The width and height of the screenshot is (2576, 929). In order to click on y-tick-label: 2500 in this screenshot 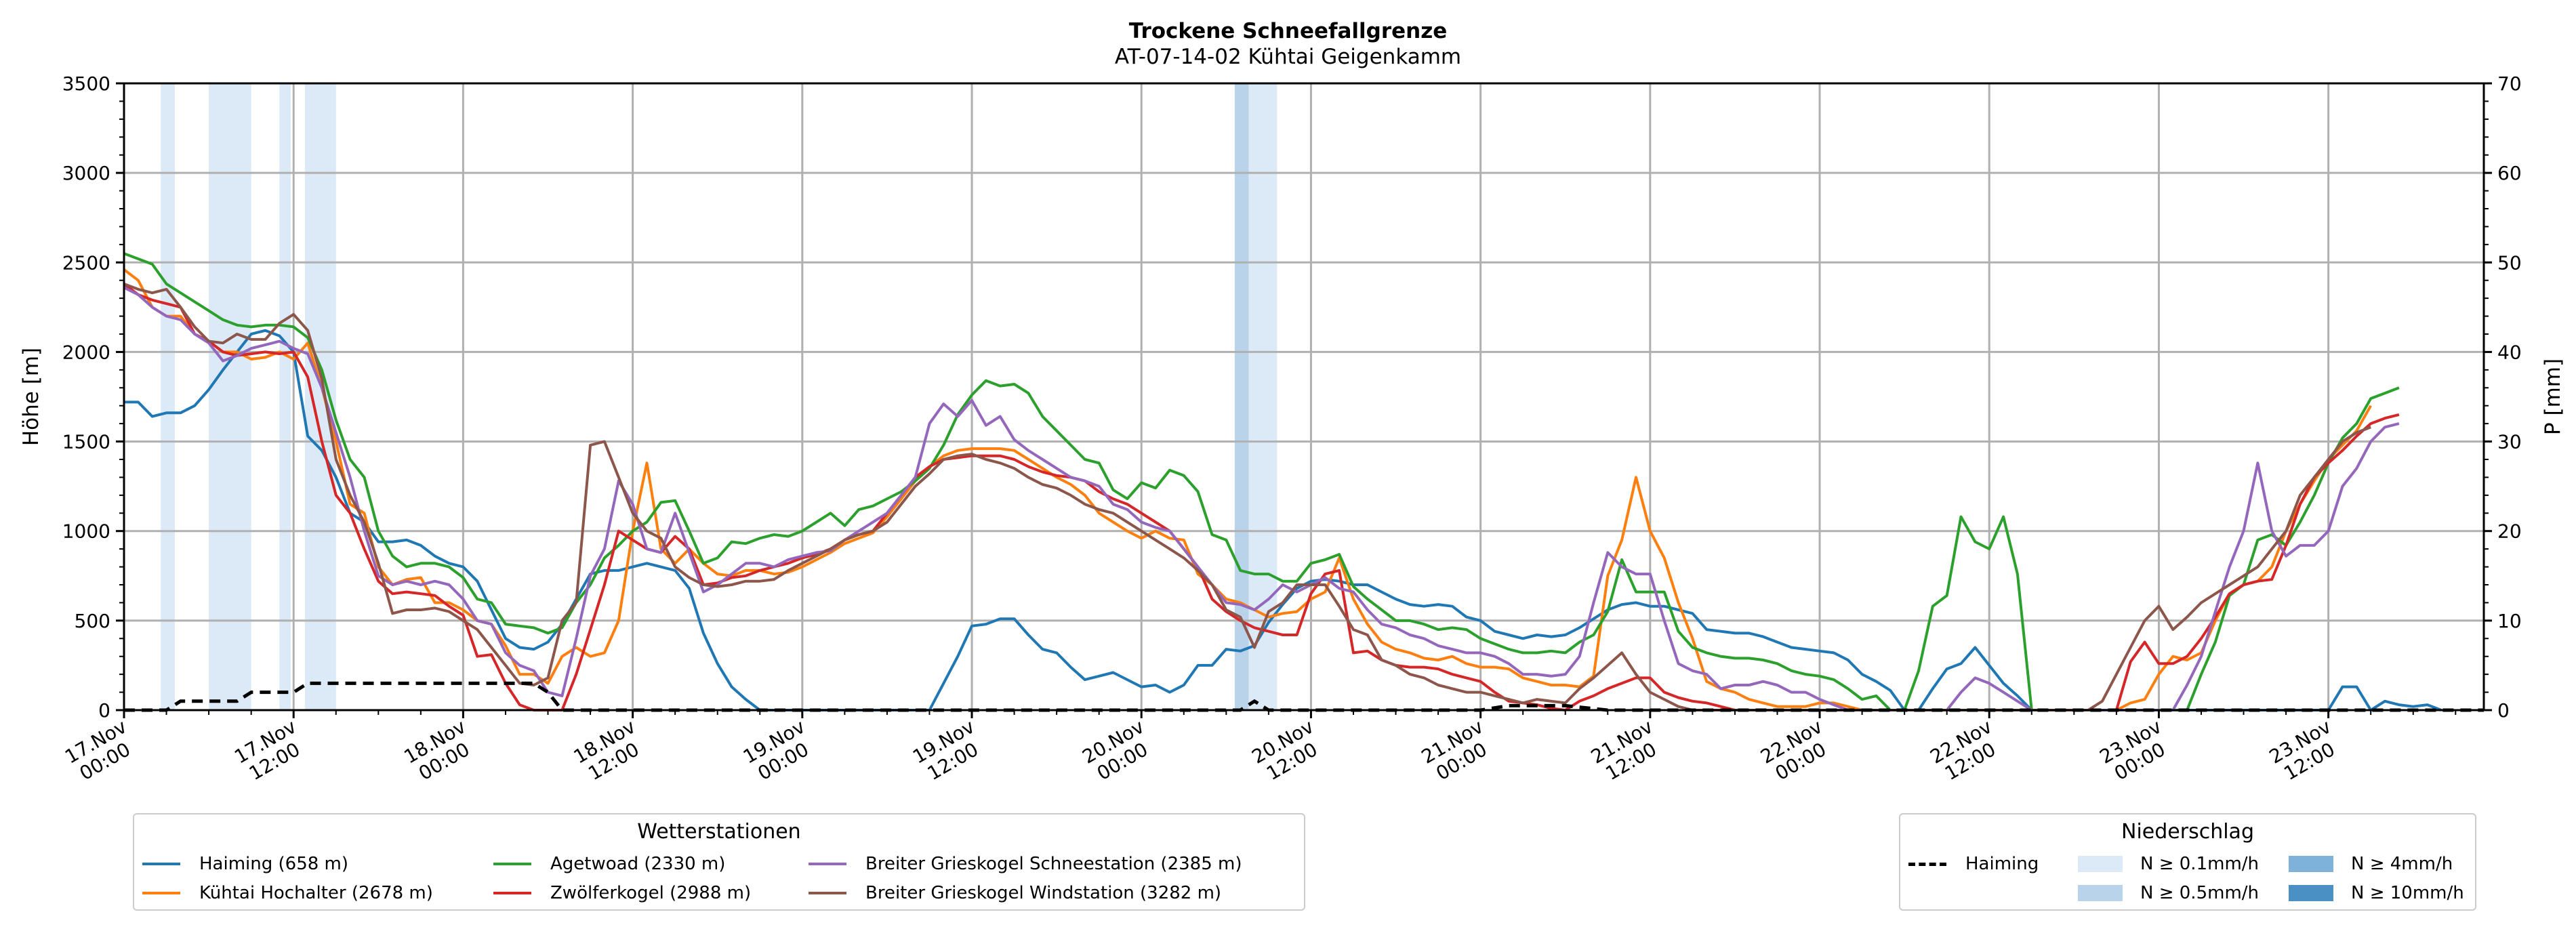, I will do `click(86, 262)`.